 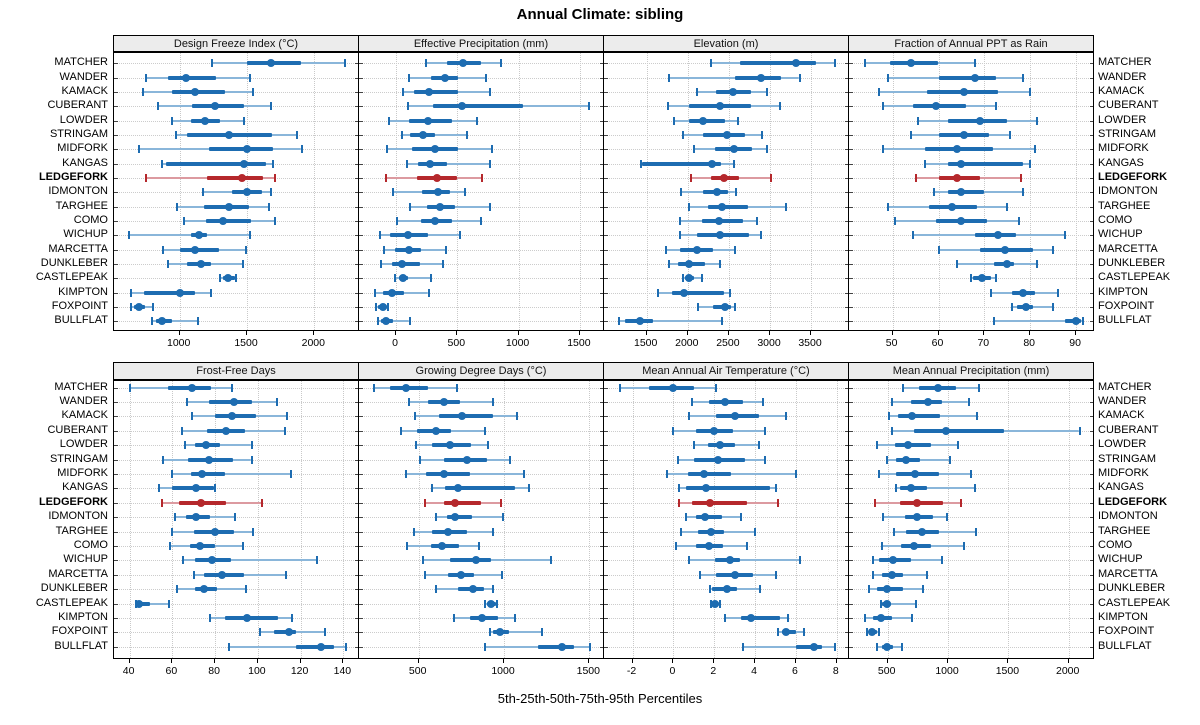 I want to click on station-label-right-kimpton: KIMPTON, so click(x=1123, y=291).